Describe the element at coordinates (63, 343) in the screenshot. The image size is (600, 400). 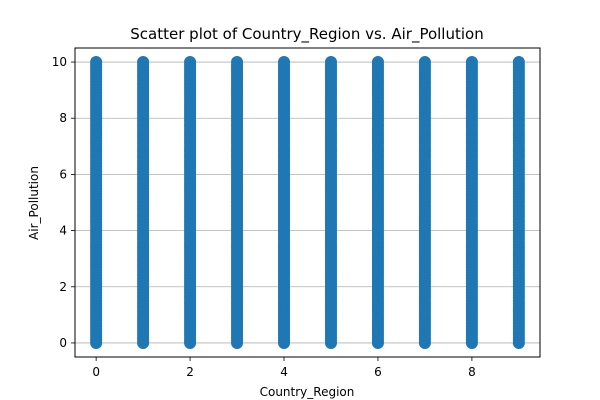
I see `y-tick-label: 0` at that location.